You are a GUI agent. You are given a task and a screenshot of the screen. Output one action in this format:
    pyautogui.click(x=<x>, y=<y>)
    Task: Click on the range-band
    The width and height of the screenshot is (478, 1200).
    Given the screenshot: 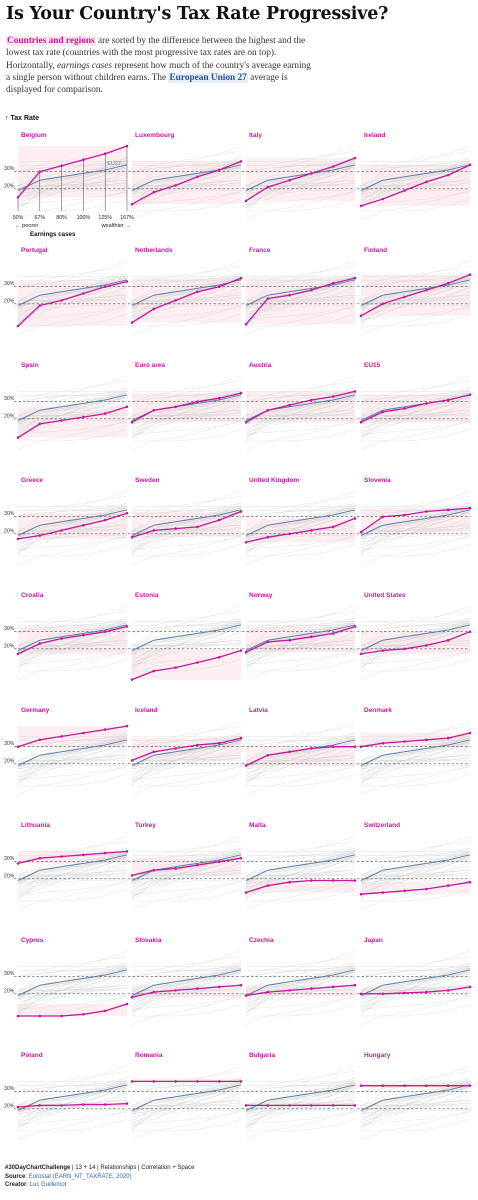 What is the action you would take?
    pyautogui.click(x=300, y=886)
    